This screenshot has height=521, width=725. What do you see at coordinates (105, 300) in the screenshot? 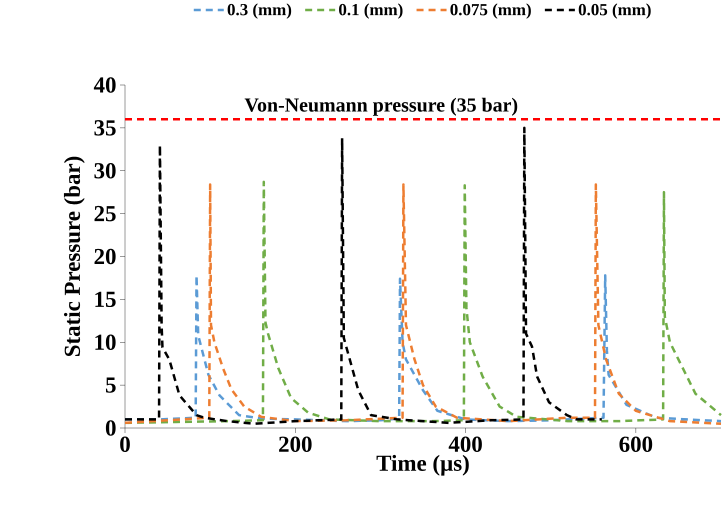
I see `y-tick-label: 15` at bounding box center [105, 300].